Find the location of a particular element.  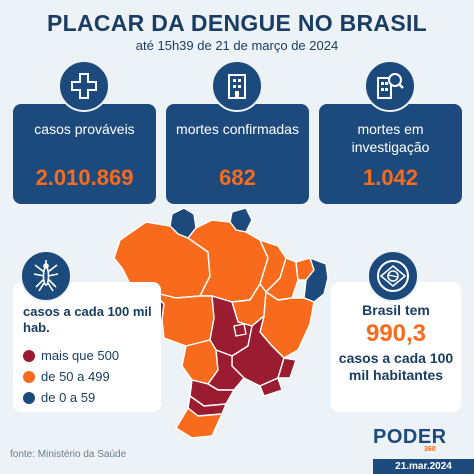

building-icon is located at coordinates (237, 86).